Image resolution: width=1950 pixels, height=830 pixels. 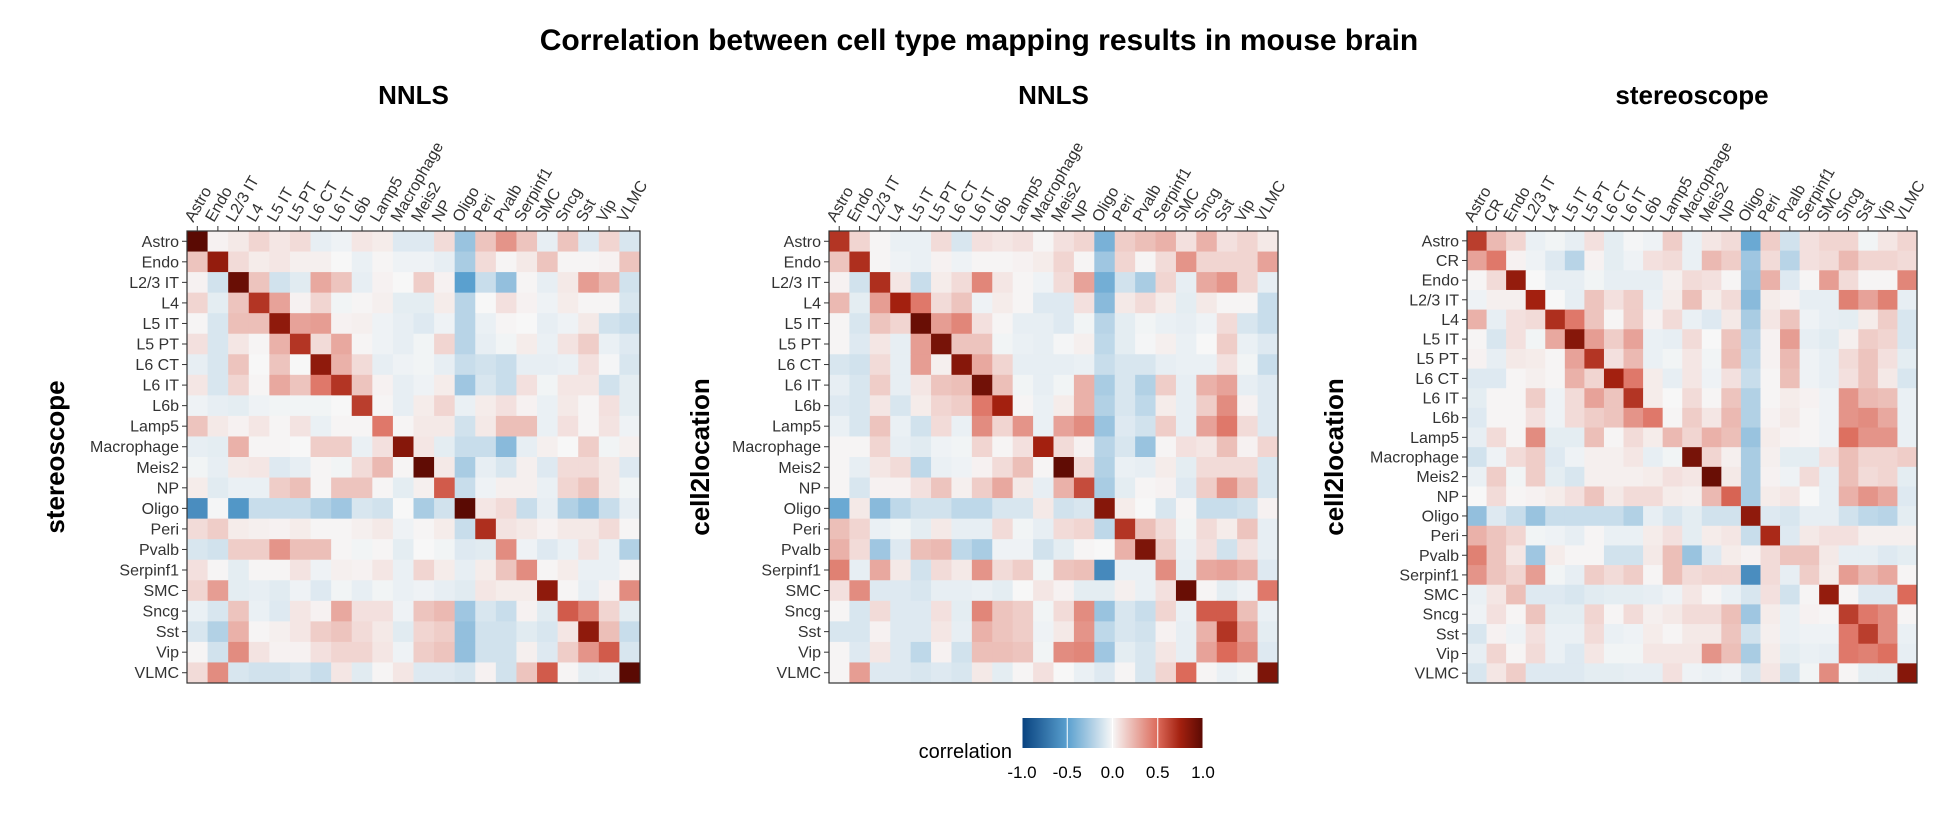 I want to click on column-label: L4, so click(x=1552, y=213).